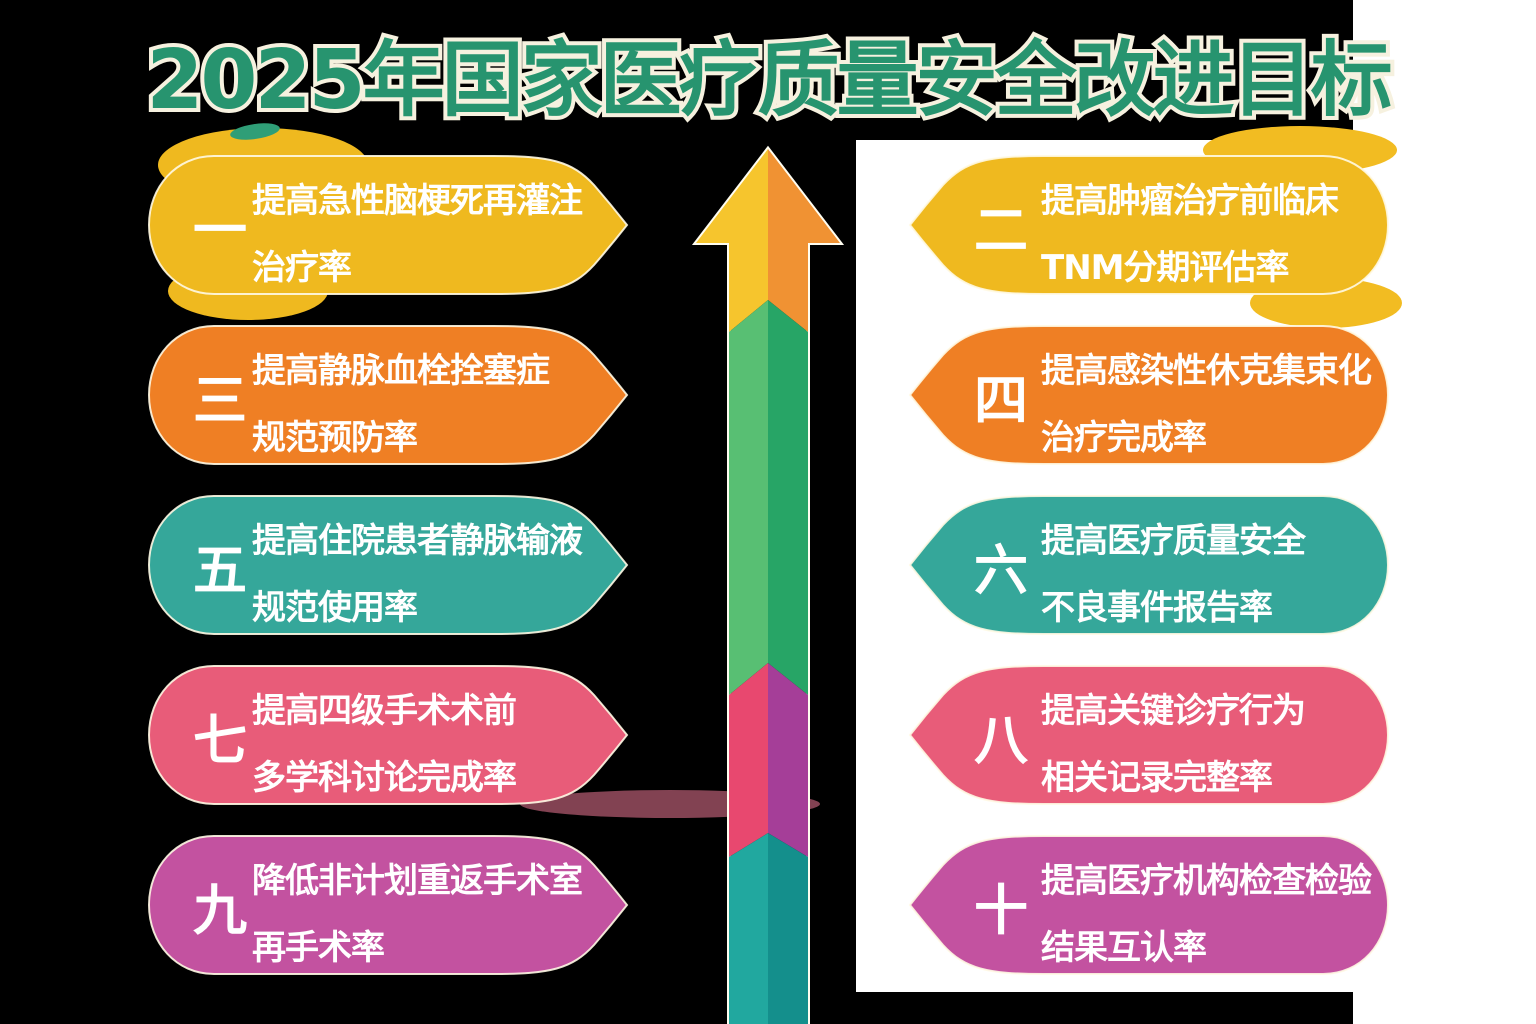  Describe the element at coordinates (788, 928) in the screenshot. I see `arrow-teal-right` at that location.